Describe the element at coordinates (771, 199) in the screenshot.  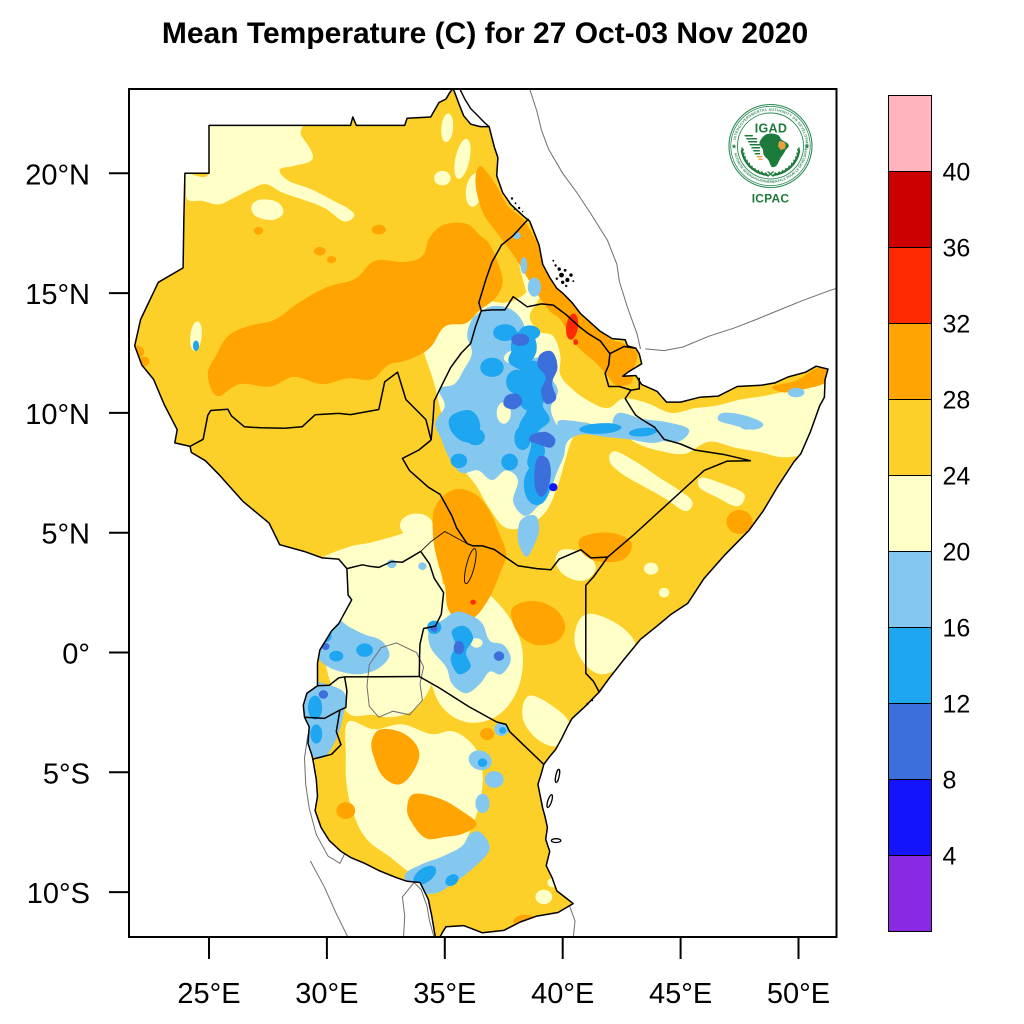
I see `svg-text: ICPAC` at that location.